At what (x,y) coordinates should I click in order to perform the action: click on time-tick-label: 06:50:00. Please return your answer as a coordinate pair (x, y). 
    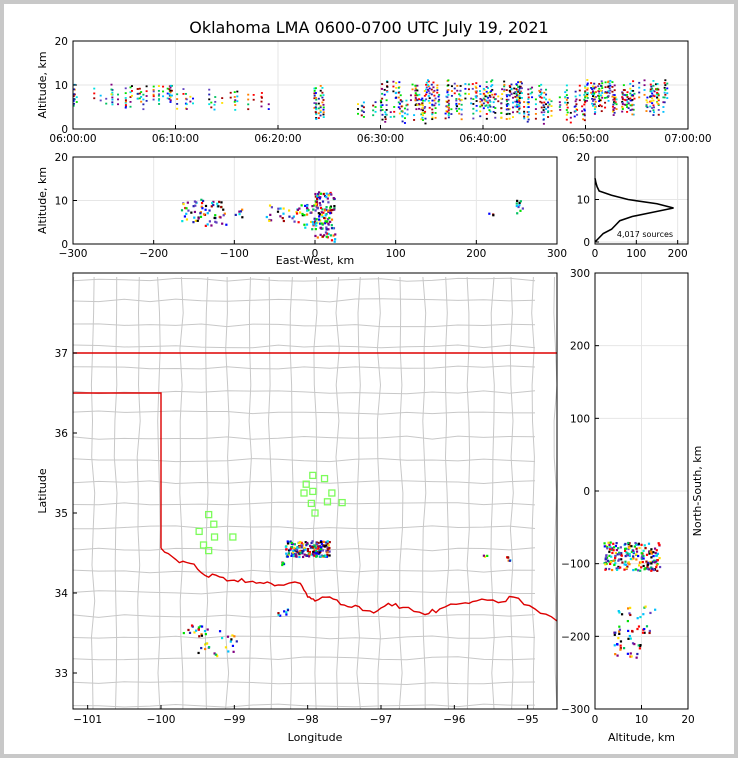
    Looking at the image, I should click on (585, 139).